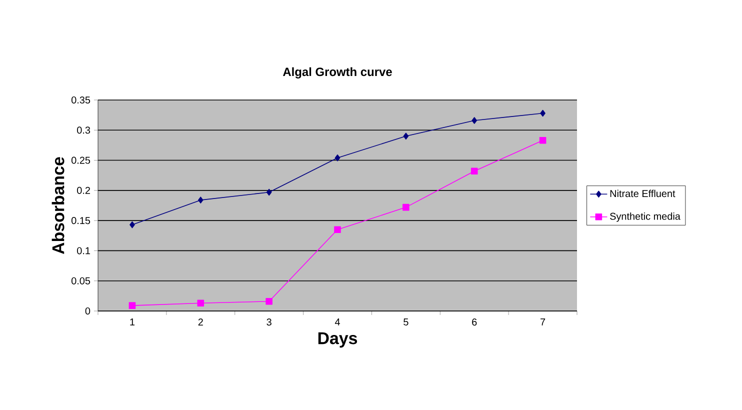  I want to click on x-tick-label: 5, so click(406, 322).